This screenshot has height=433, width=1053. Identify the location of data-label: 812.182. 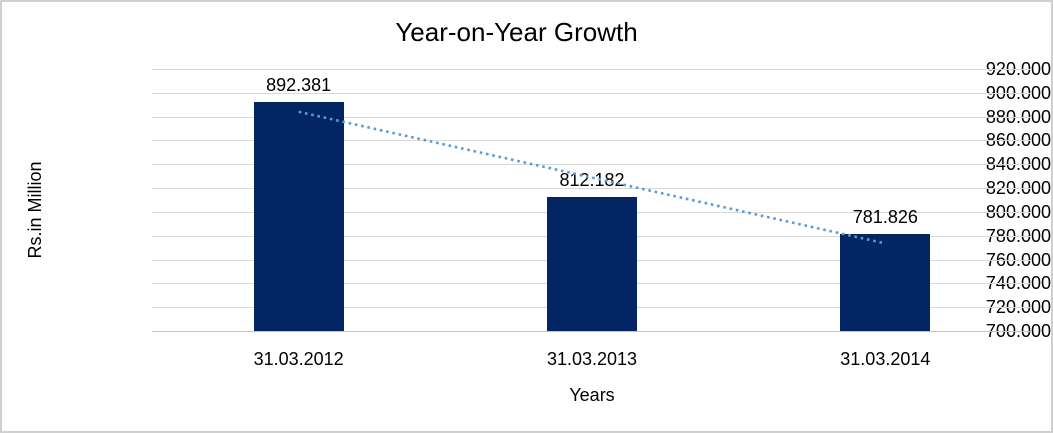
(592, 180).